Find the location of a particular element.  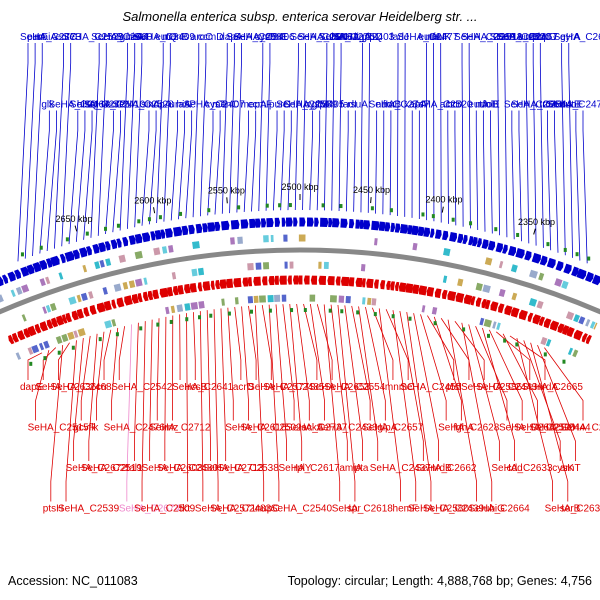

gene-label: cdd is located at coordinates (515, 468).